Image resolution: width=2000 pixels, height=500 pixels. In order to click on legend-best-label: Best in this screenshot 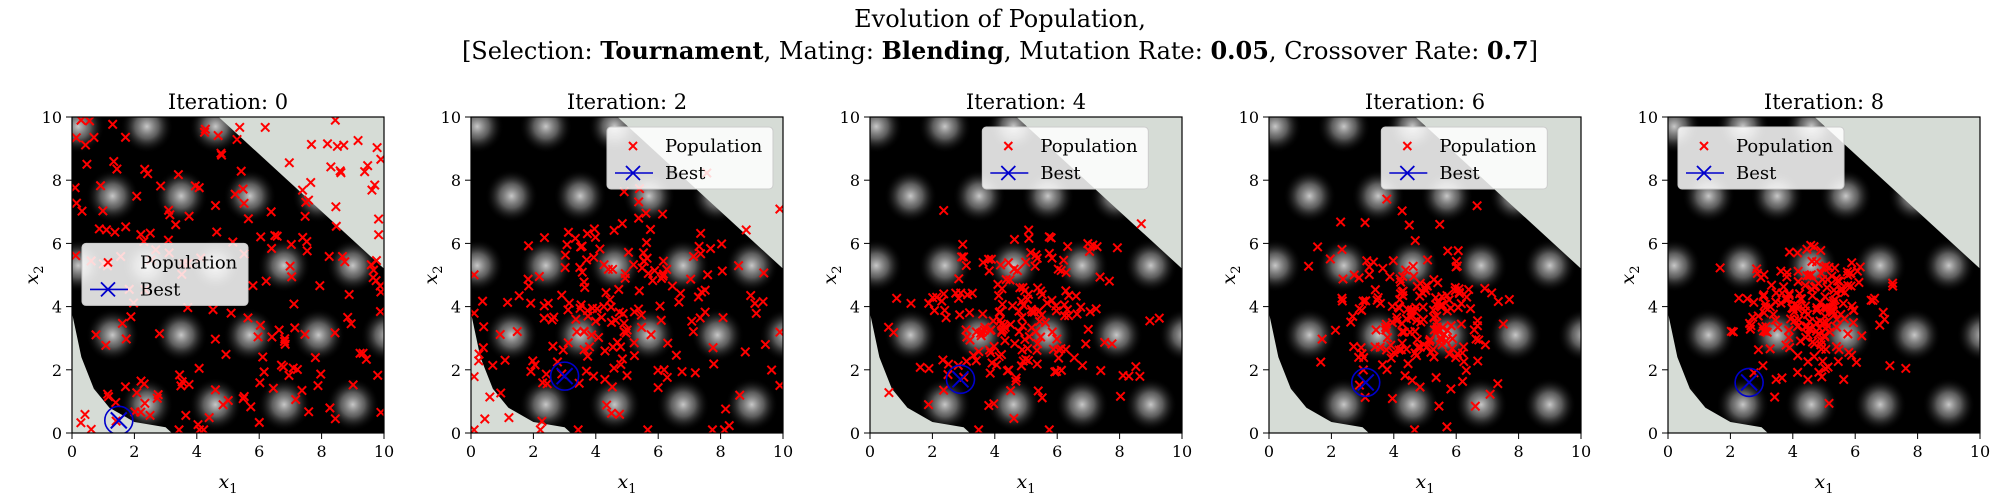, I will do `click(160, 289)`.